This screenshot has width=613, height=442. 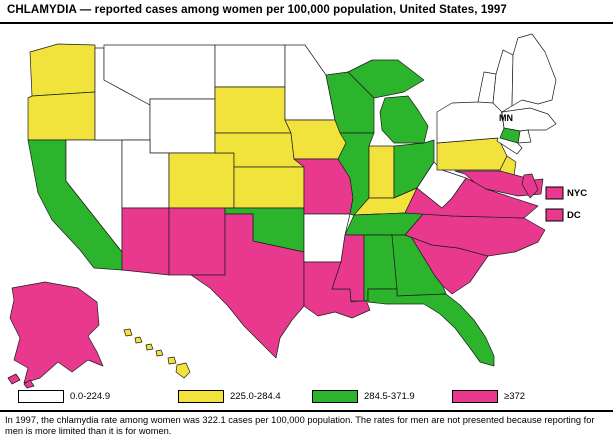 What do you see at coordinates (247, 286) in the screenshot?
I see `state-TX` at bounding box center [247, 286].